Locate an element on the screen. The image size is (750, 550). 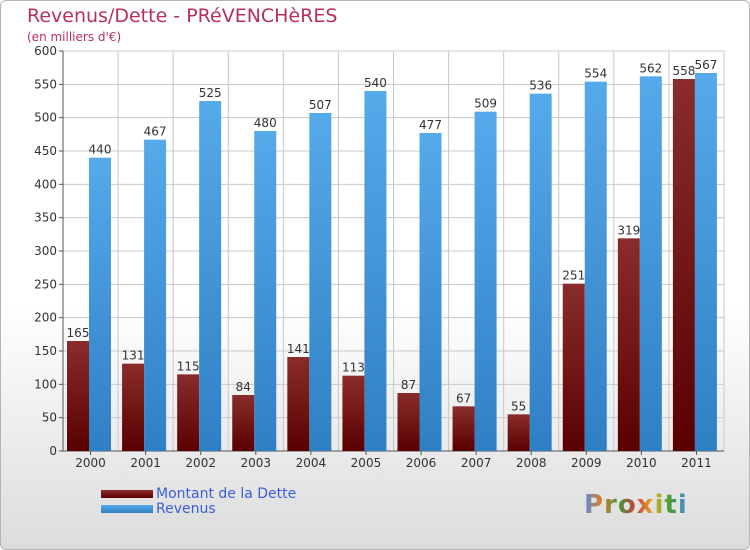
x-tick-label: 2010 is located at coordinates (641, 463).